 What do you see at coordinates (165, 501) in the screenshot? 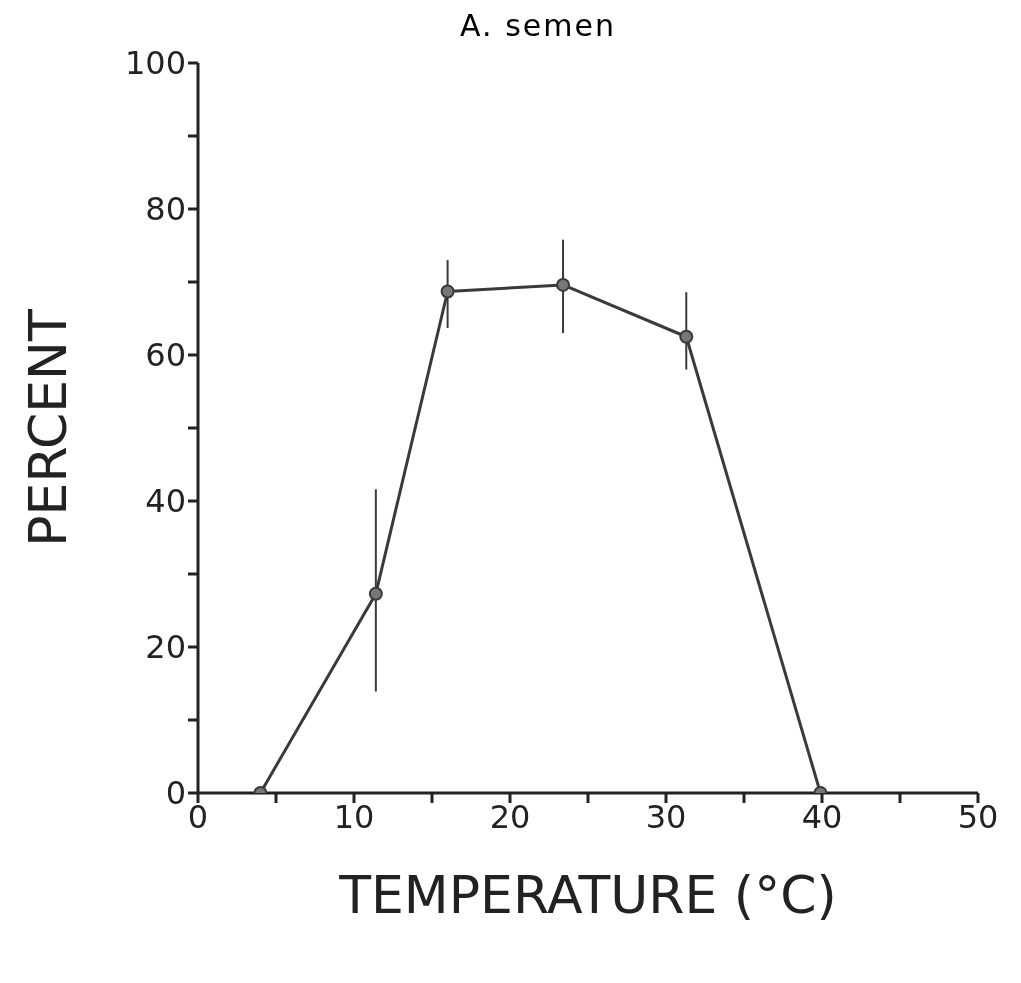
I see `y-tick-label: 40` at bounding box center [165, 501].